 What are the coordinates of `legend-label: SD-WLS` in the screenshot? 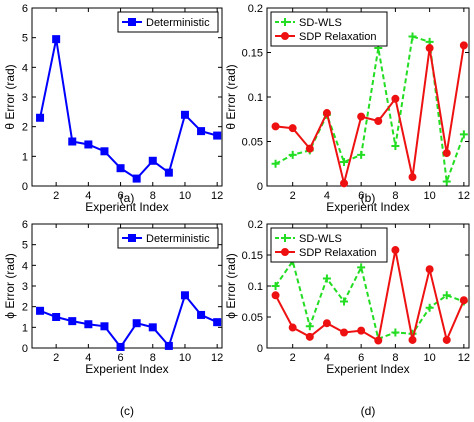 It's located at (320, 23).